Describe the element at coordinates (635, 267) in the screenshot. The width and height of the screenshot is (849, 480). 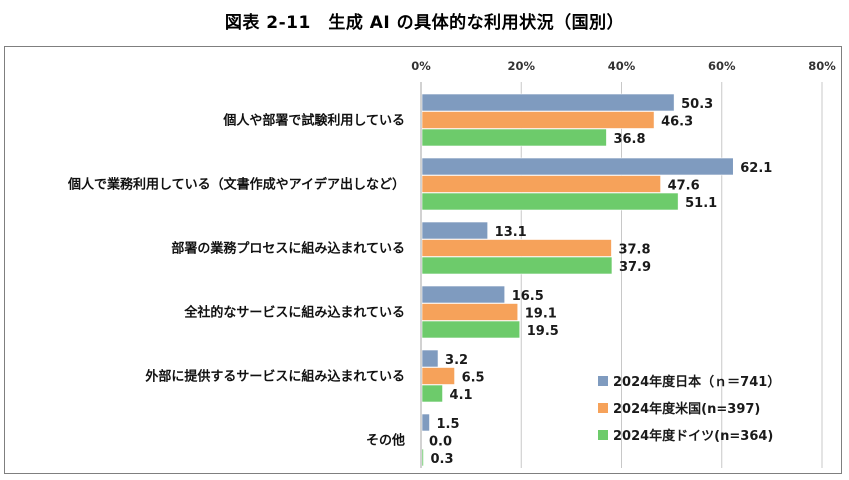
I see `data-label: 37.9` at that location.